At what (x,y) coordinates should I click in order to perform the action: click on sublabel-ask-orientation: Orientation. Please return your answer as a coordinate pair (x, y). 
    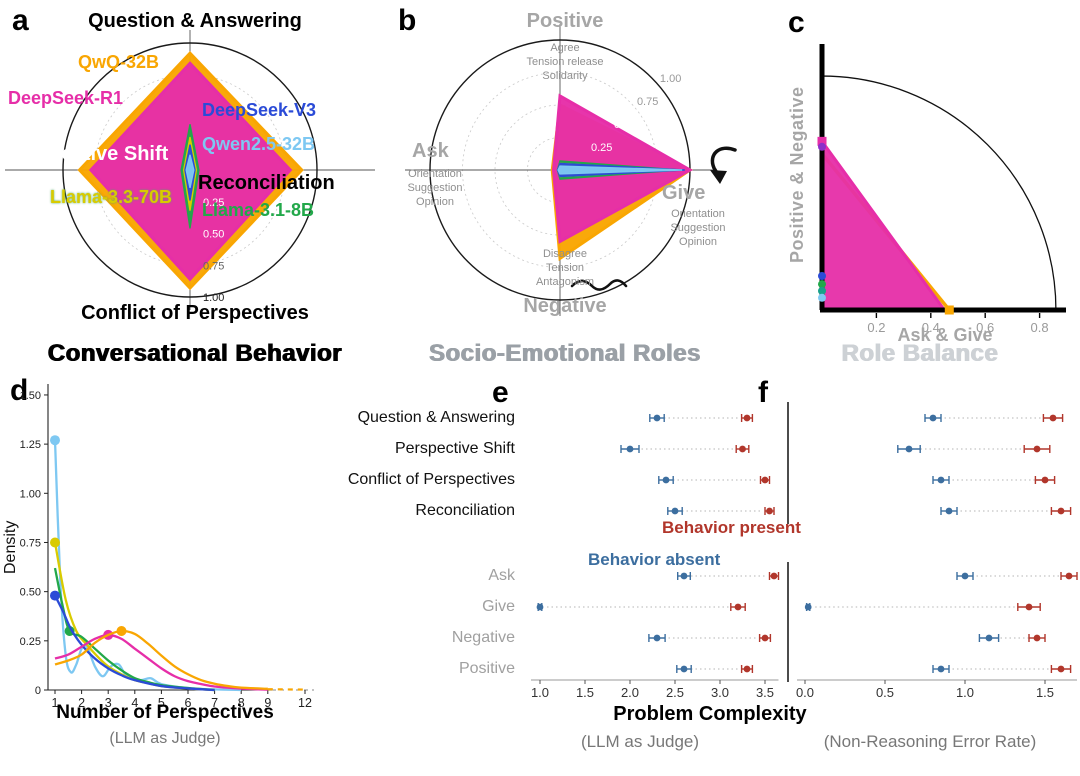
    Looking at the image, I should click on (435, 174).